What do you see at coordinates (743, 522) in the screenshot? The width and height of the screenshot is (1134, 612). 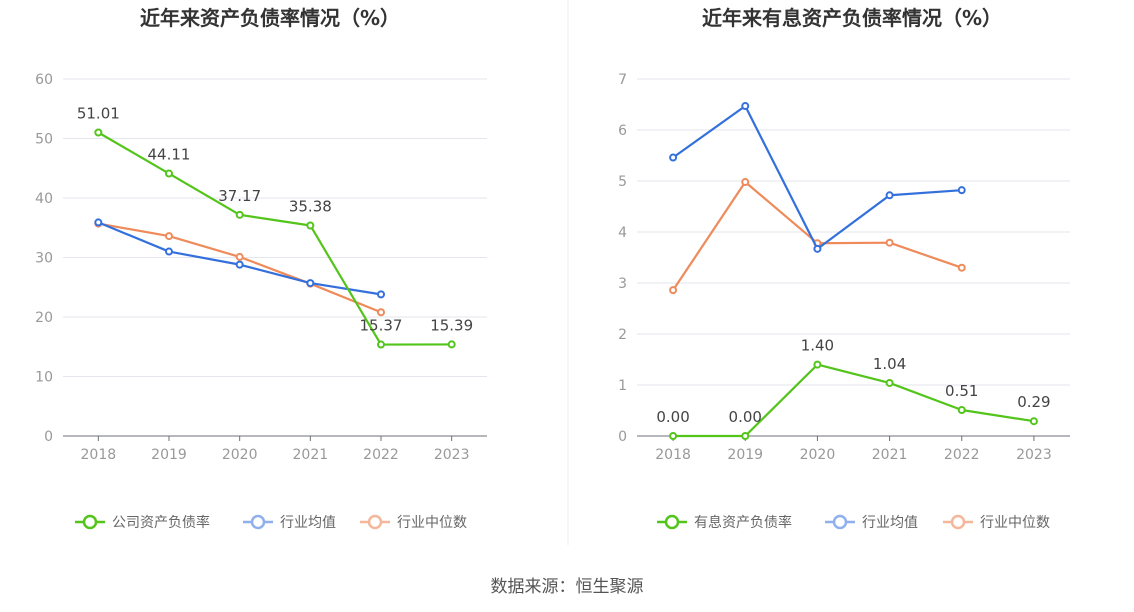 I see `legend-label: 有息资产负债率` at bounding box center [743, 522].